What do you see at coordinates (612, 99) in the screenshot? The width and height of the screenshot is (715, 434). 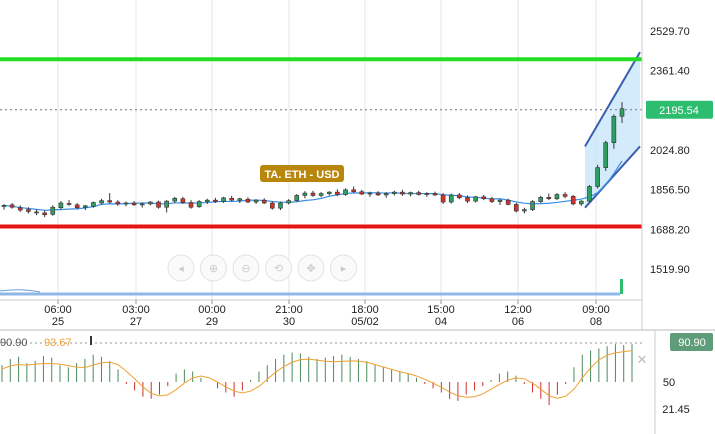 I see `channel-upper-line` at bounding box center [612, 99].